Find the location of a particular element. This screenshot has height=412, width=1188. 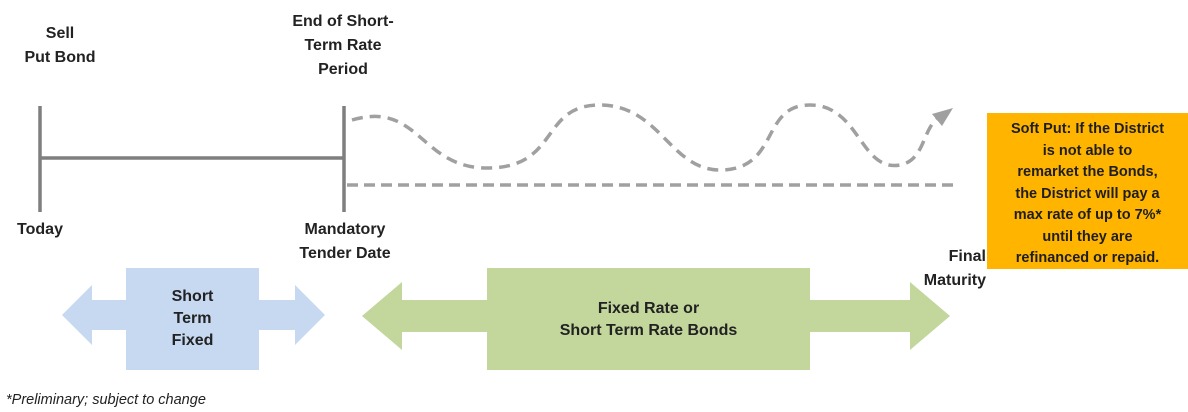

label-line: Maturity is located at coordinates (954, 280).